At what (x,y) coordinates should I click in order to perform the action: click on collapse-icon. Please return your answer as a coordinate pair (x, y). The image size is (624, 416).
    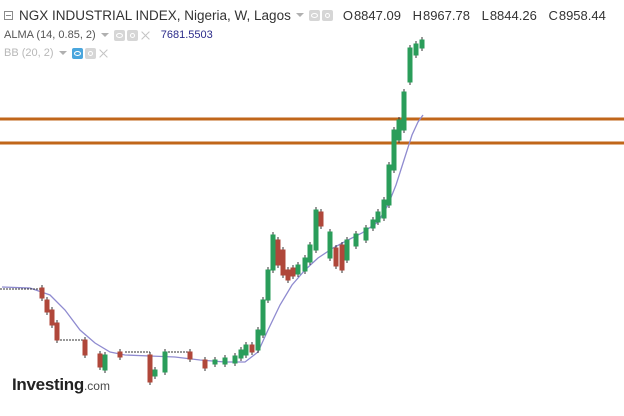
    Looking at the image, I should click on (8, 15).